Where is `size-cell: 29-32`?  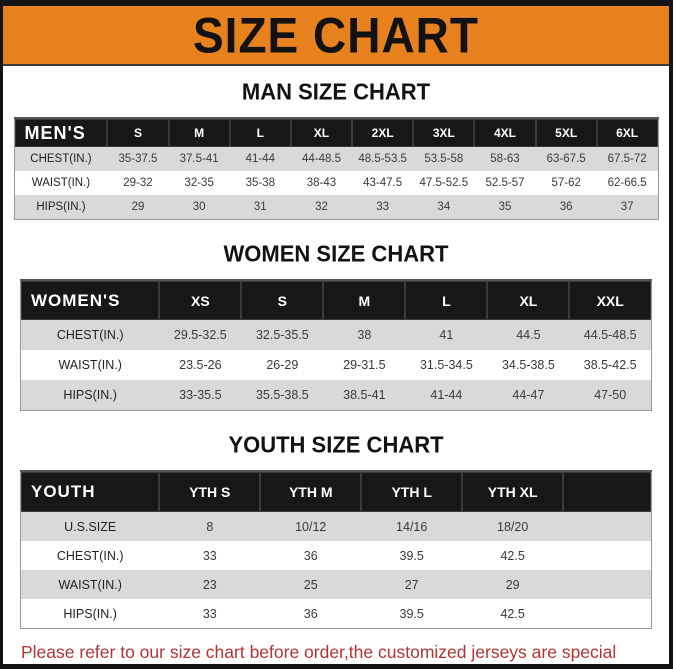 size-cell: 29-32 is located at coordinates (138, 183).